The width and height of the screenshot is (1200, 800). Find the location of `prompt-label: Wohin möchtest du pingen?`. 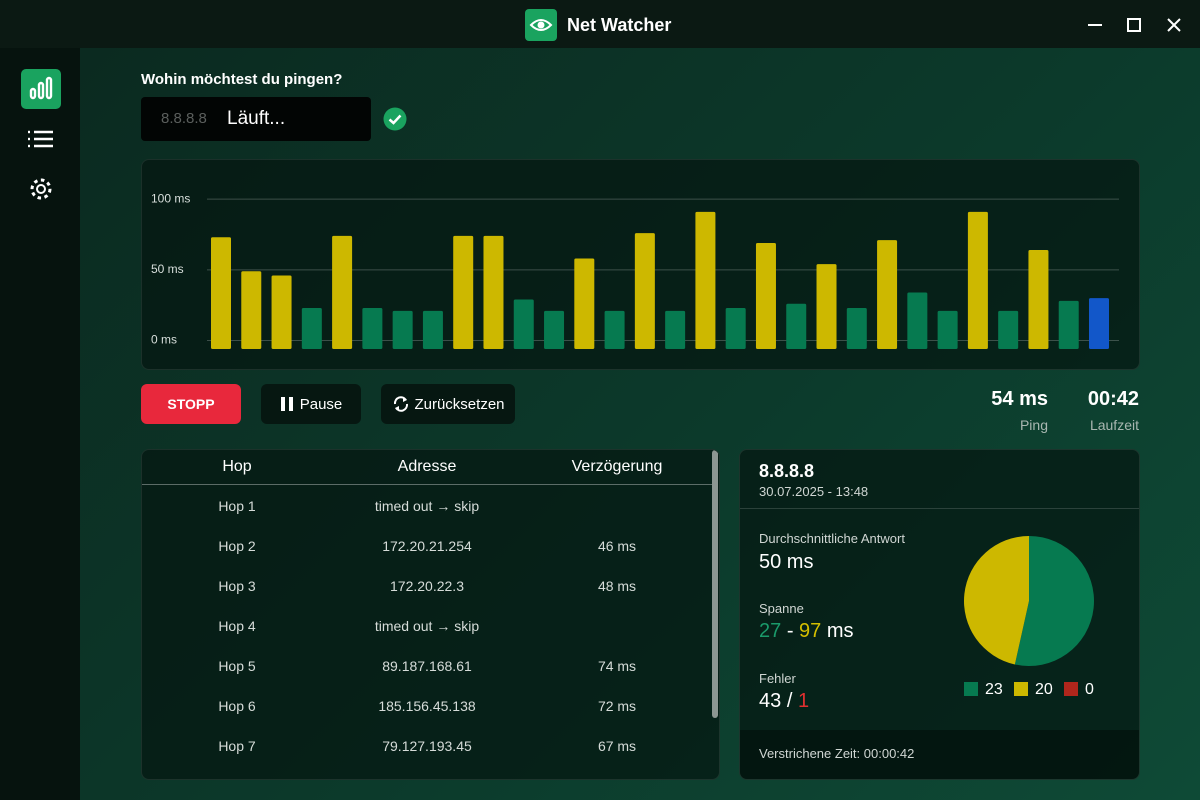

prompt-label: Wohin möchtest du pingen? is located at coordinates (242, 79).